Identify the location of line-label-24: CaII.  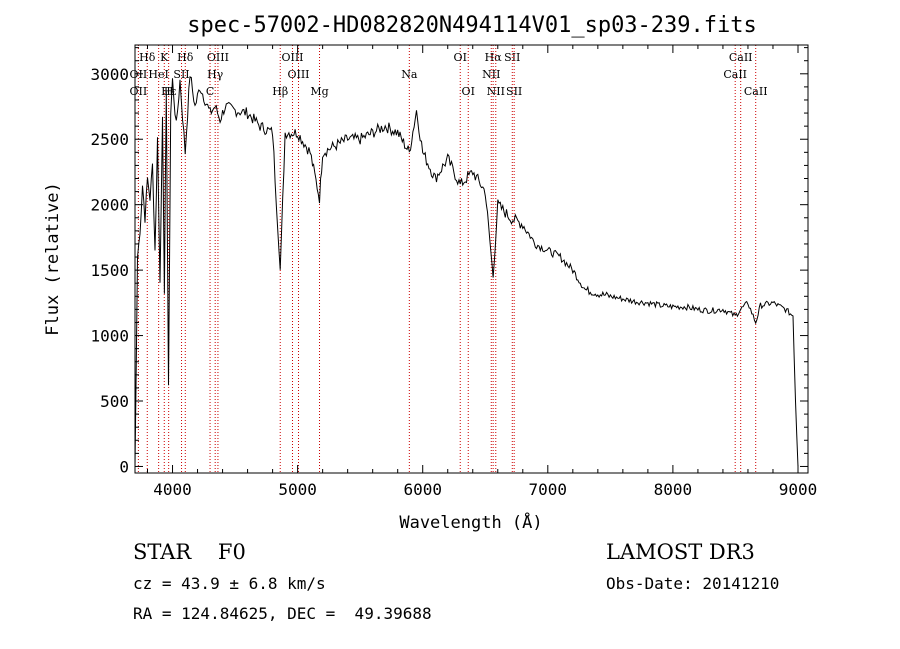
(741, 57).